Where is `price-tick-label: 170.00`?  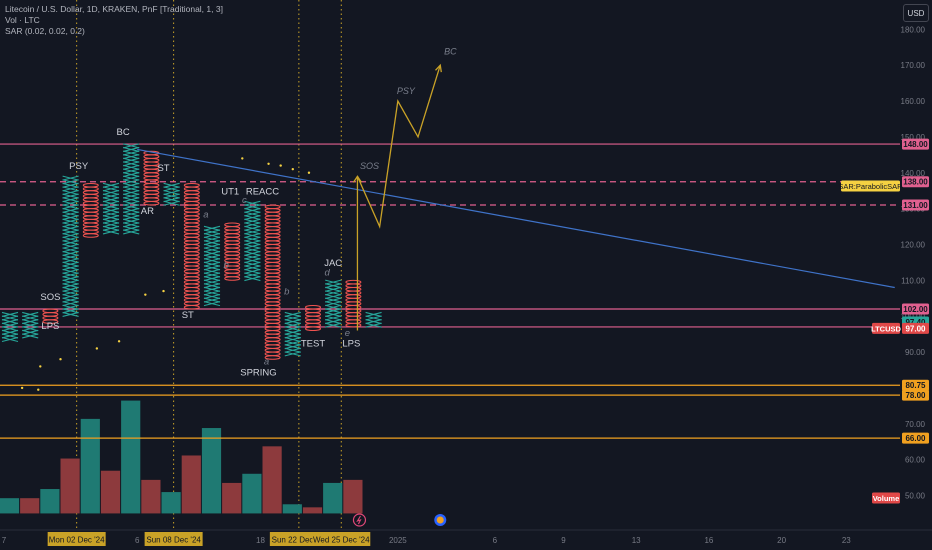 price-tick-label: 170.00 is located at coordinates (913, 65).